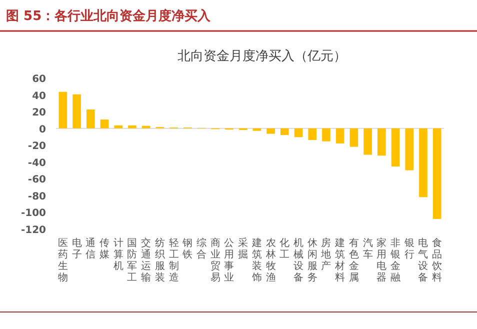 The image size is (477, 329). I want to click on y-tick-label: 0, so click(42, 130).